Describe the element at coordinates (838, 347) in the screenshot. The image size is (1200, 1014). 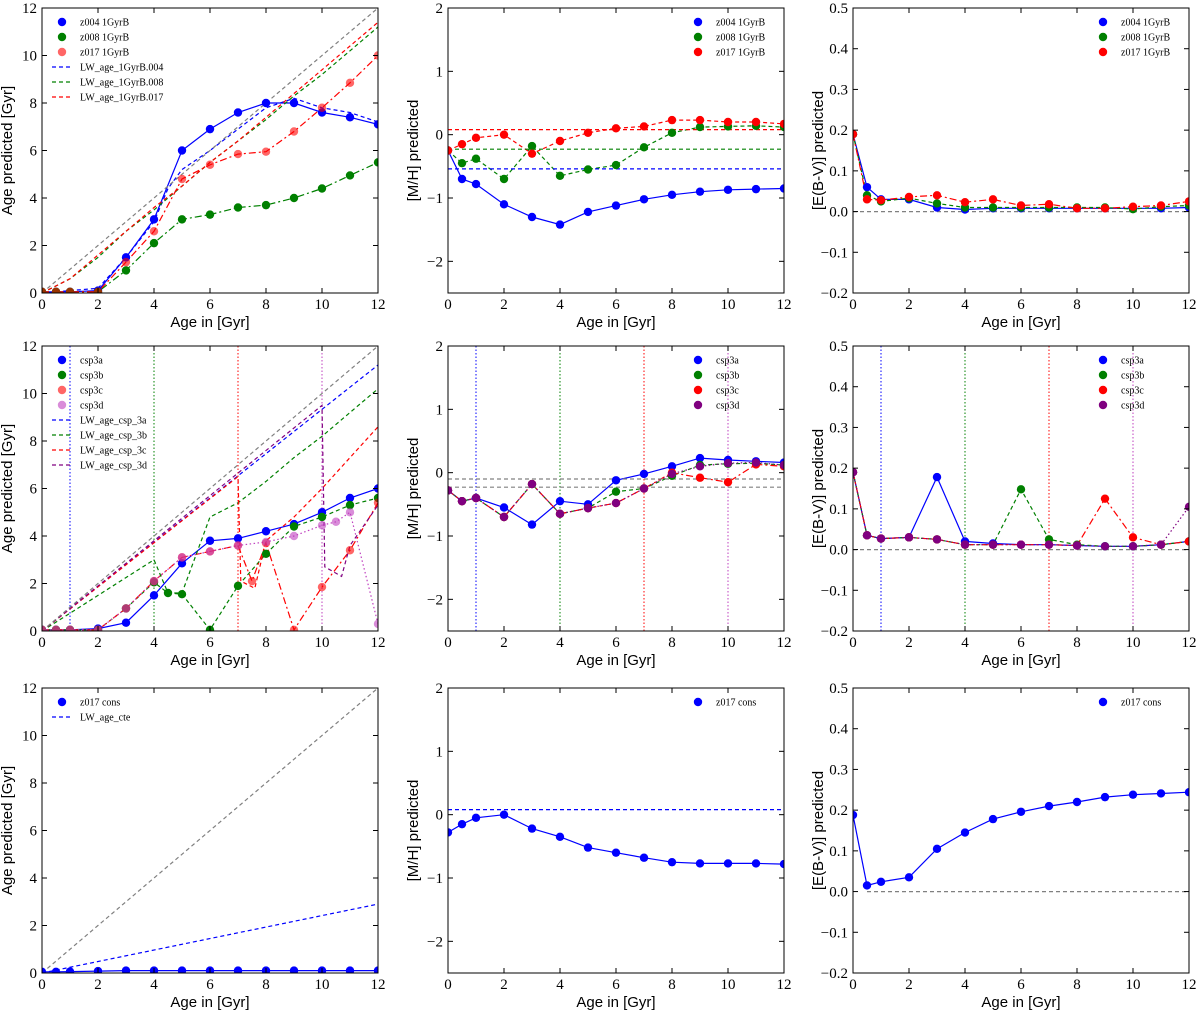
I see `y-tick-label: 0.5` at that location.